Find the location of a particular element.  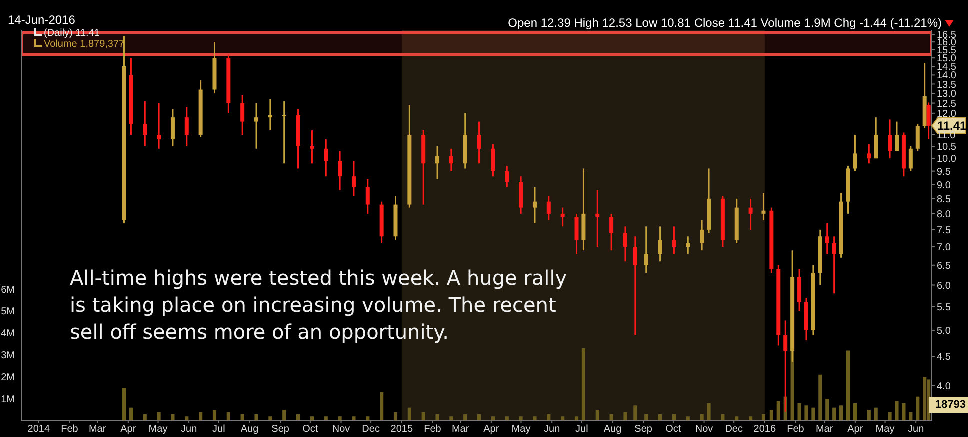

y-tick-label: 7.0 is located at coordinates (944, 248).